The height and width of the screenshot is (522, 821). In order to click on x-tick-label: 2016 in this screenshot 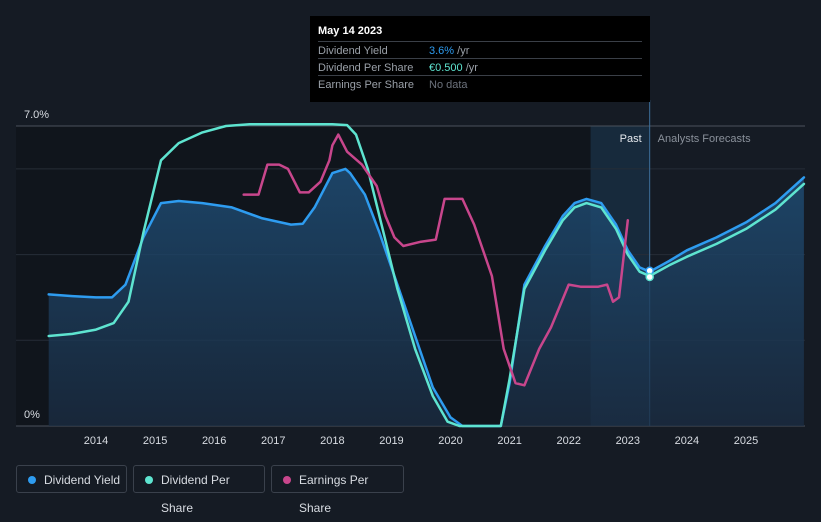, I will do `click(214, 441)`.